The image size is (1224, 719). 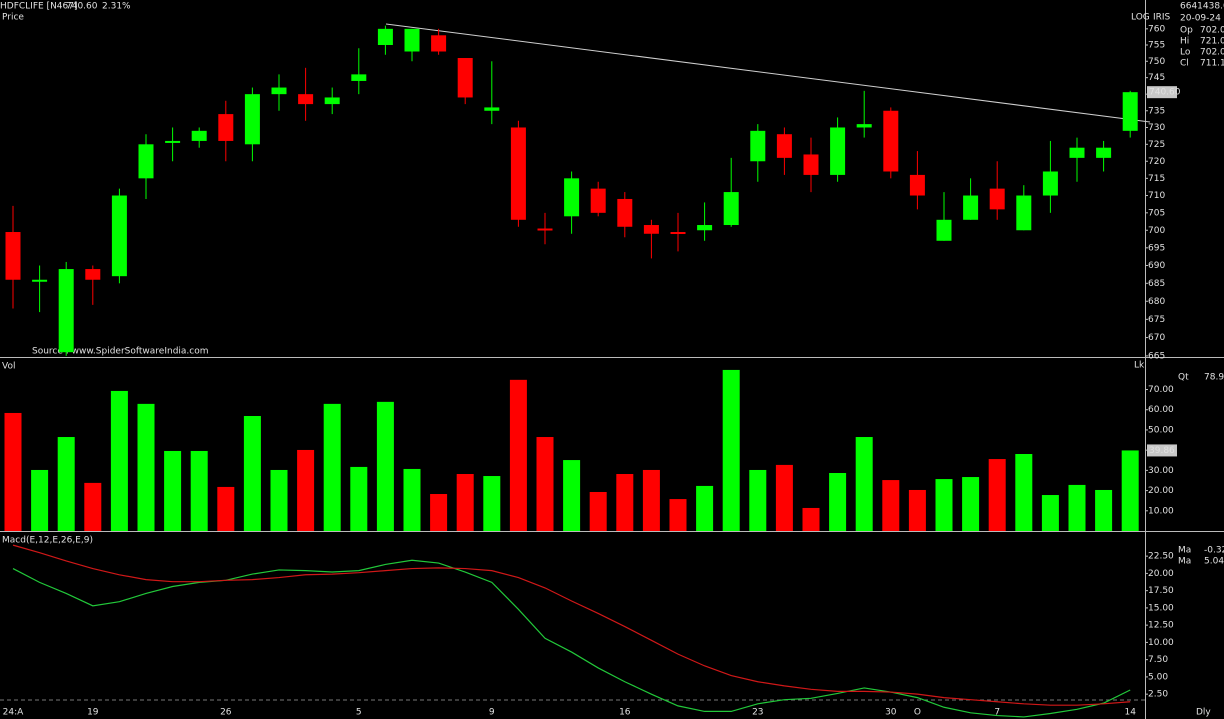 What do you see at coordinates (1202, 7) in the screenshot?
I see `info-volume: 6641438.00` at bounding box center [1202, 7].